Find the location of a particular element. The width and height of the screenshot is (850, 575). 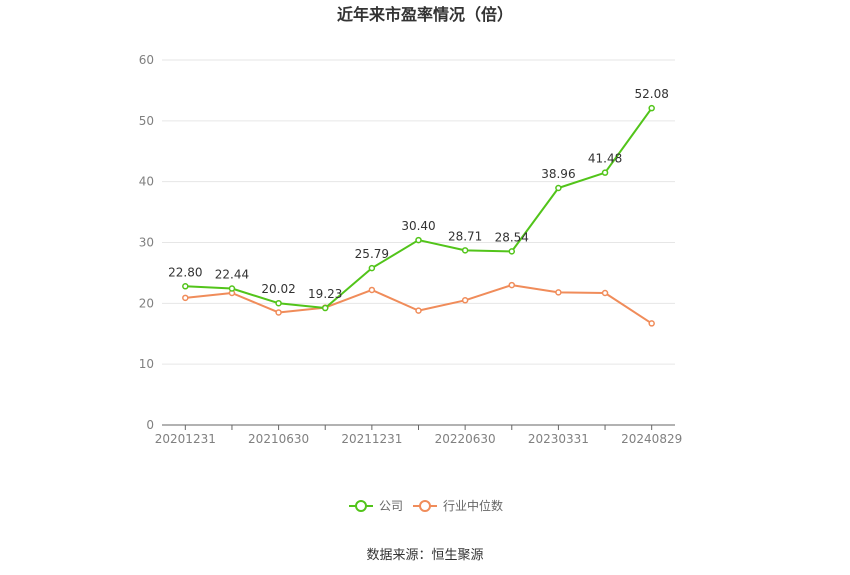

data-label: 22.80 is located at coordinates (185, 272).